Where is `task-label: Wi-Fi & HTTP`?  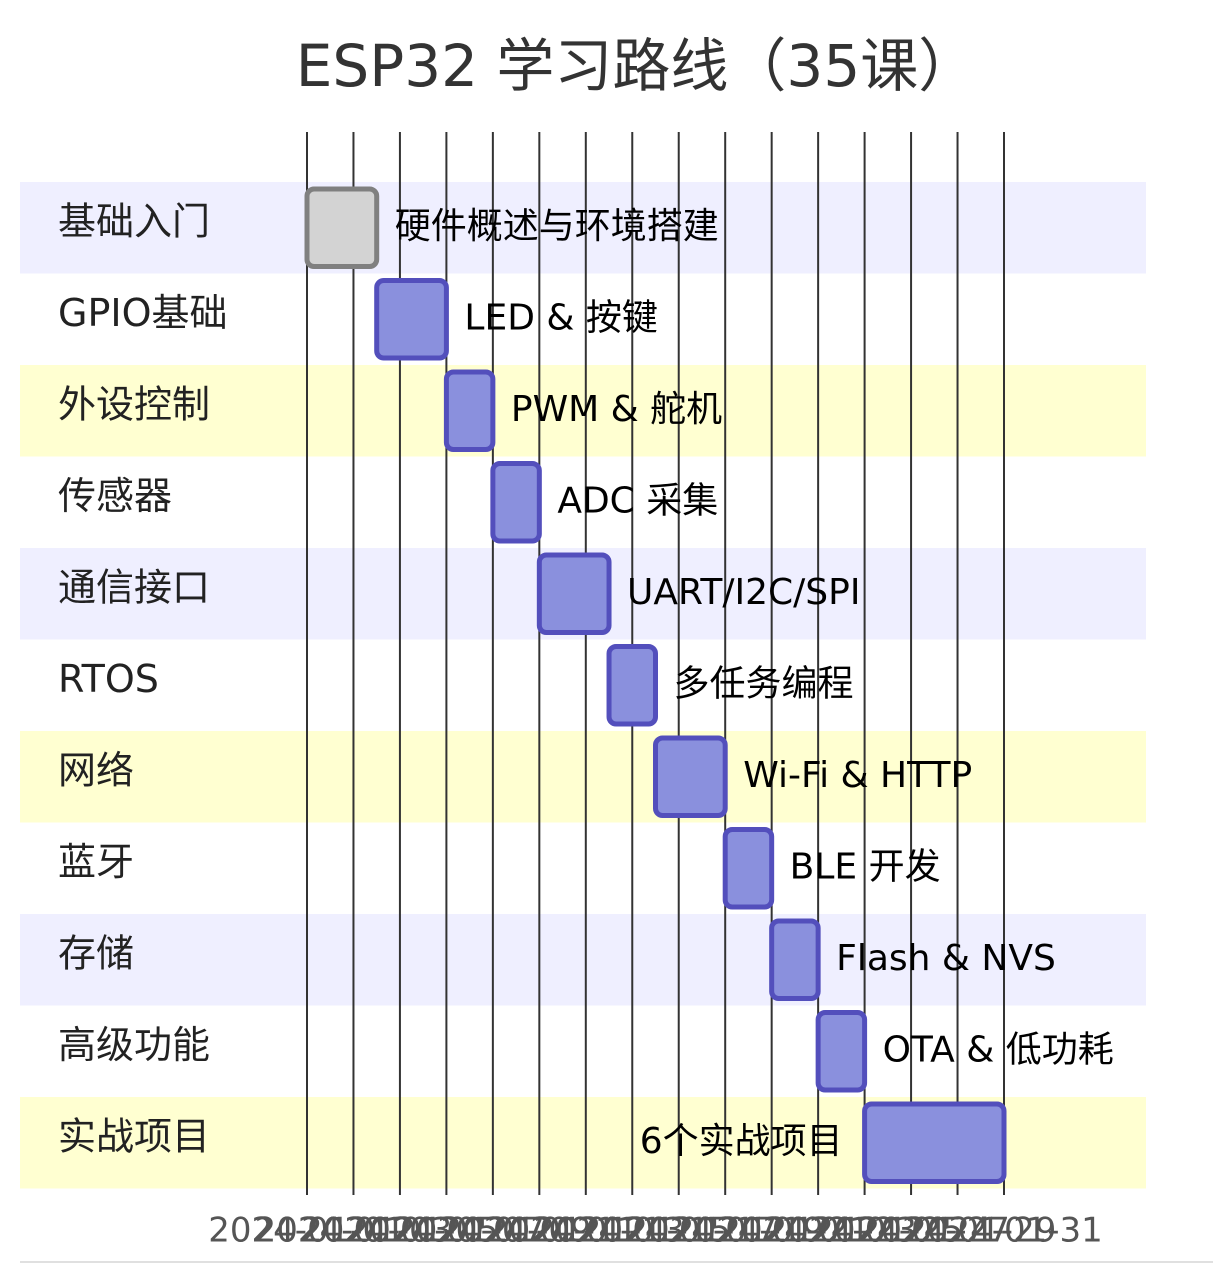
task-label: Wi-Fi & HTTP is located at coordinates (857, 775).